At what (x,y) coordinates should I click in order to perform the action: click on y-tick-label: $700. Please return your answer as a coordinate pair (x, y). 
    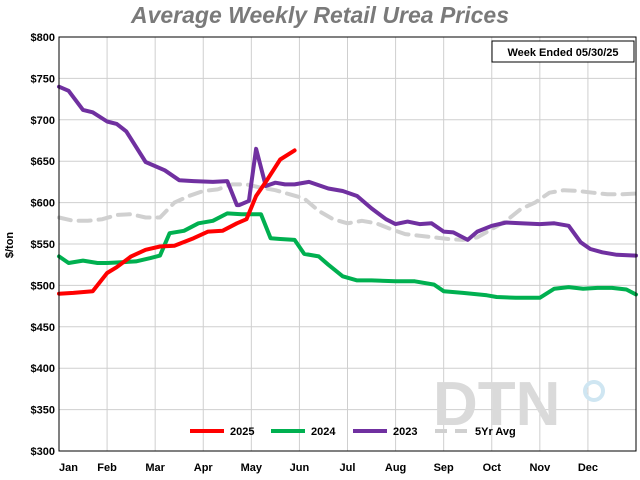
    Looking at the image, I should click on (43, 121).